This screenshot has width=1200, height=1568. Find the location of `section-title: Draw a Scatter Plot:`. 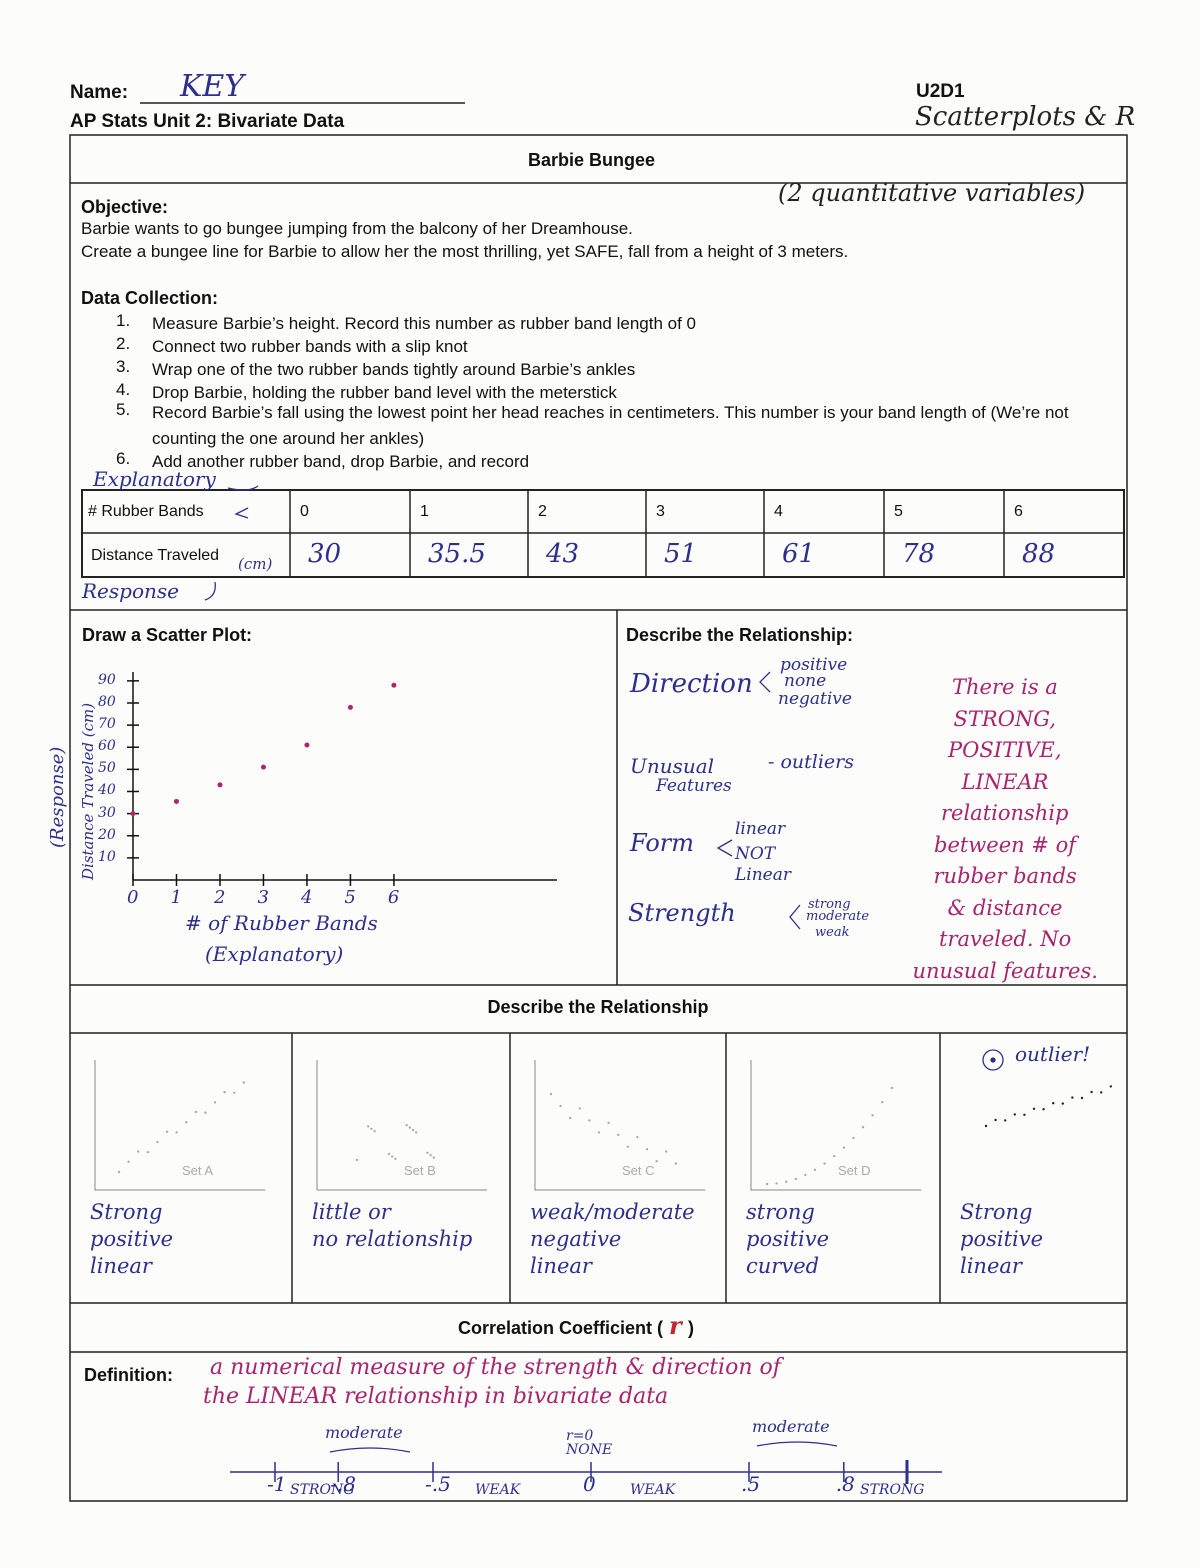

section-title: Draw a Scatter Plot: is located at coordinates (167, 635).